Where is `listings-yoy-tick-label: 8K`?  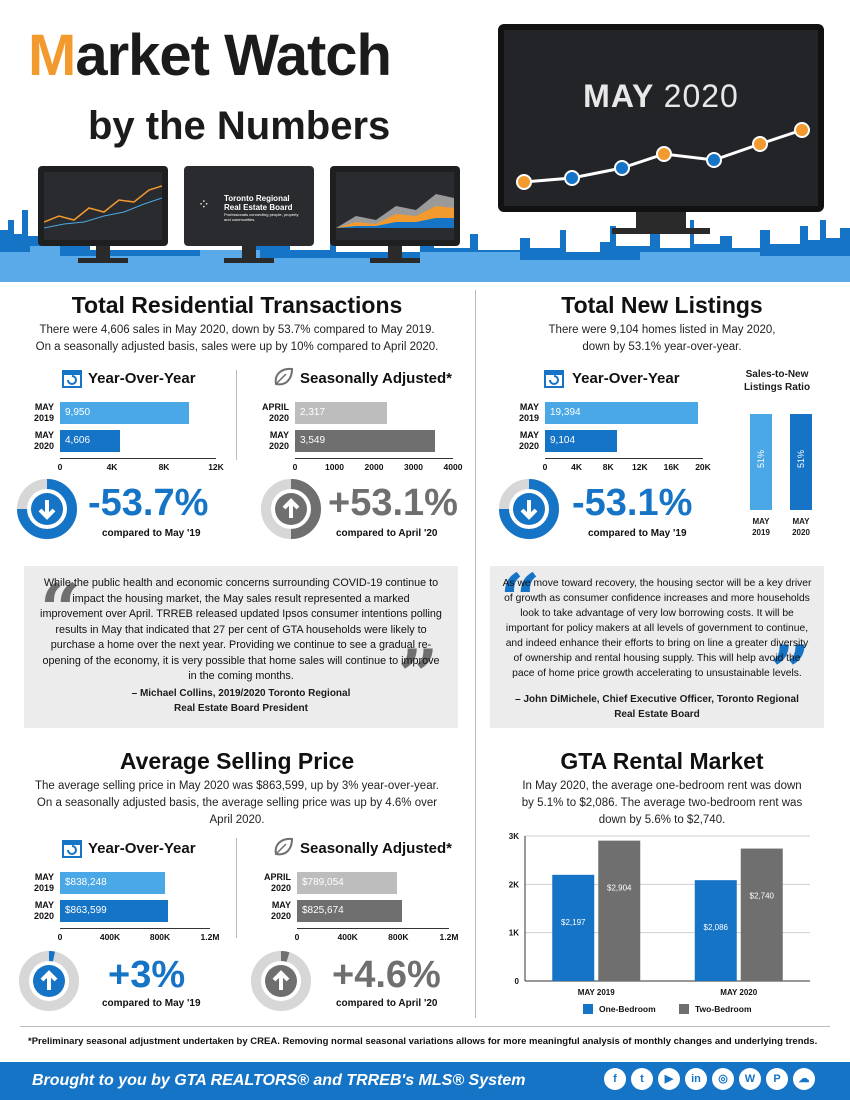
listings-yoy-tick-label: 8K is located at coordinates (608, 467).